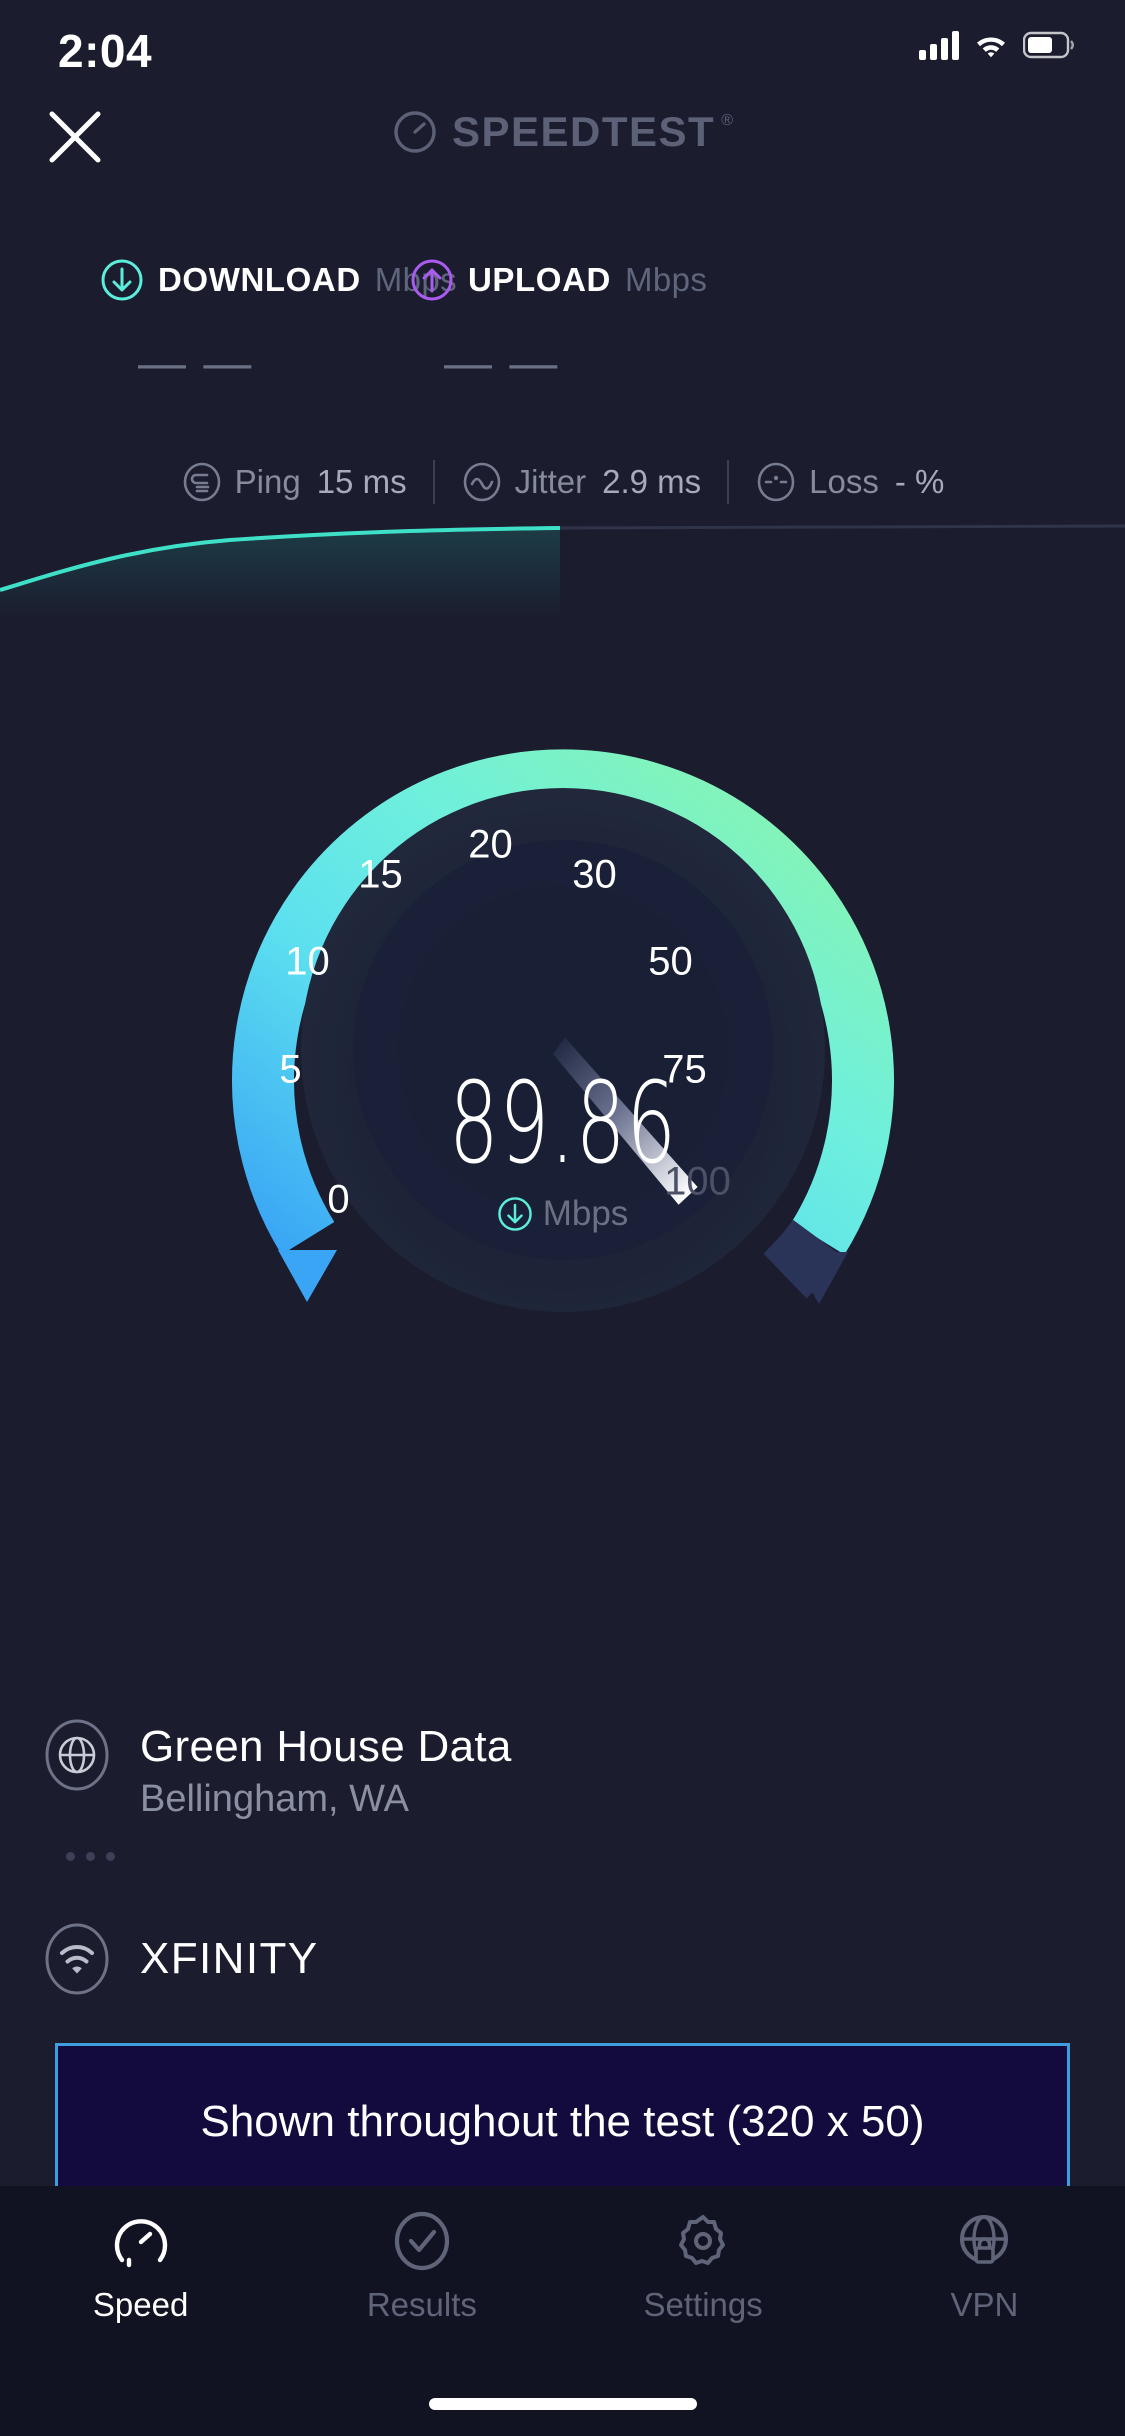  I want to click on upload-value: — —, so click(502, 363).